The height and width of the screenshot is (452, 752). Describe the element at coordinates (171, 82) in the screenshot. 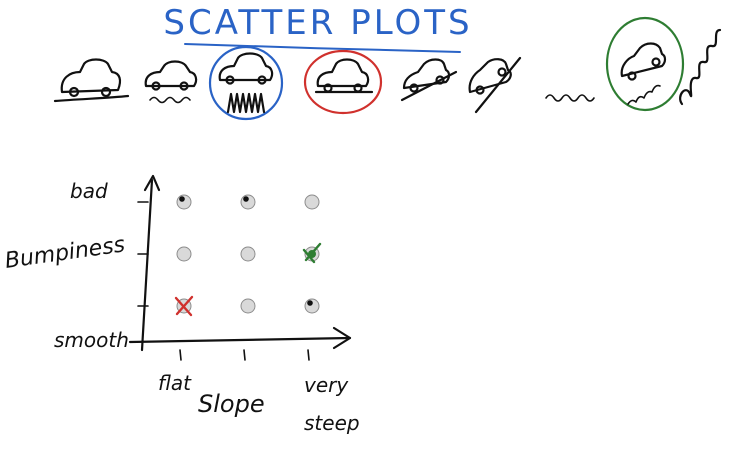

I see `car-flat-wavy-icon` at that location.